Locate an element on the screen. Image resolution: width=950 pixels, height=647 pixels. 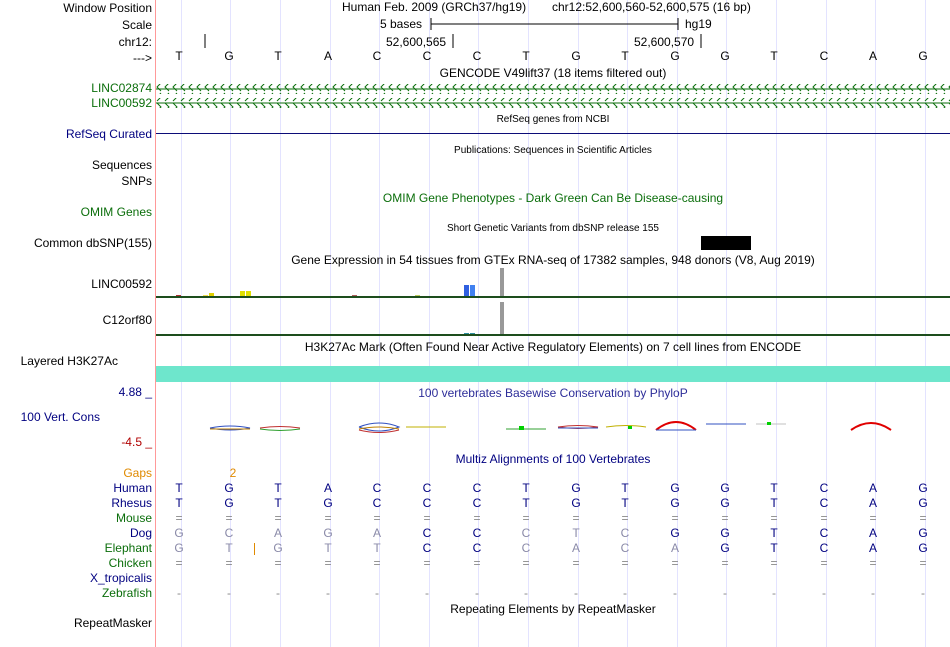
assembly-title: Human Feb. 2009 (GRCh37/hg19) is located at coordinates (434, 7).